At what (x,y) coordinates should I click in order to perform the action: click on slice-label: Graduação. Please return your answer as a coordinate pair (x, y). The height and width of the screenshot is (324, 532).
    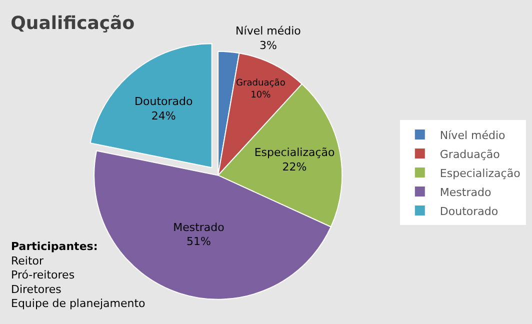
    Looking at the image, I should click on (261, 83).